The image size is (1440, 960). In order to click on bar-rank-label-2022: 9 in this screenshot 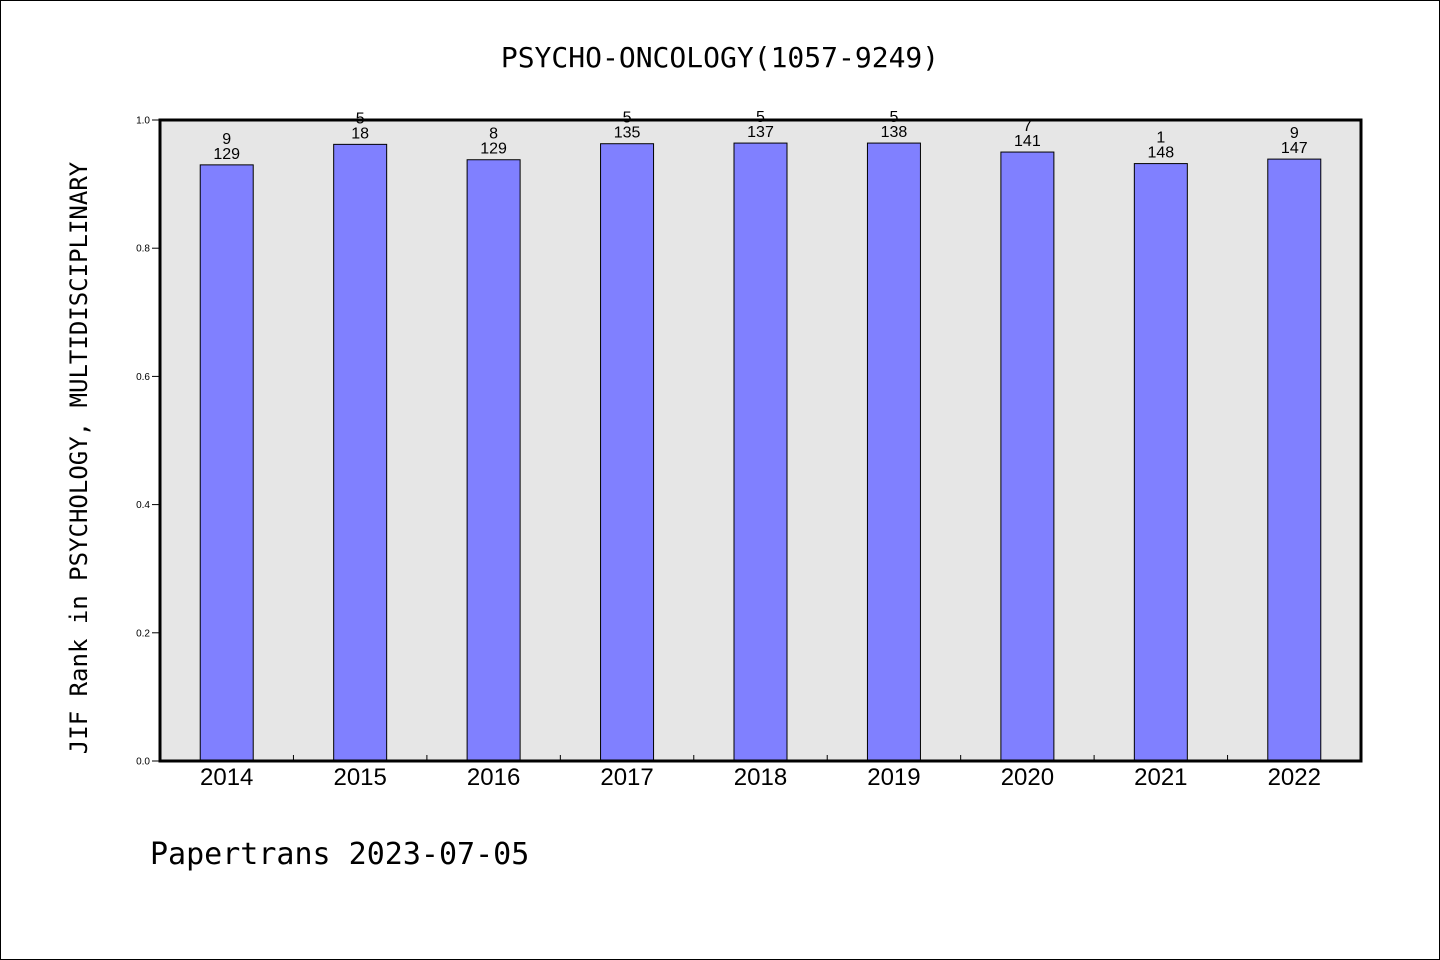, I will do `click(1294, 133)`.